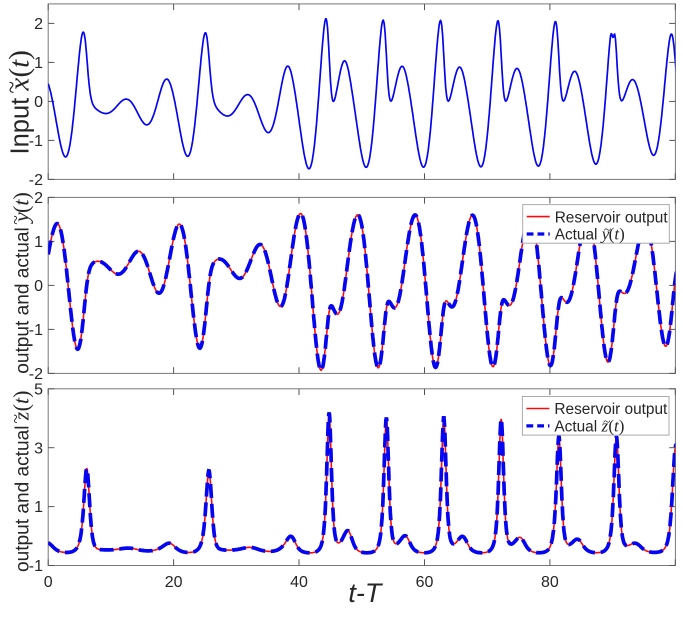 Image resolution: width=683 pixels, height=620 pixels. Describe the element at coordinates (365, 593) in the screenshot. I see `svg-text: t-T` at that location.